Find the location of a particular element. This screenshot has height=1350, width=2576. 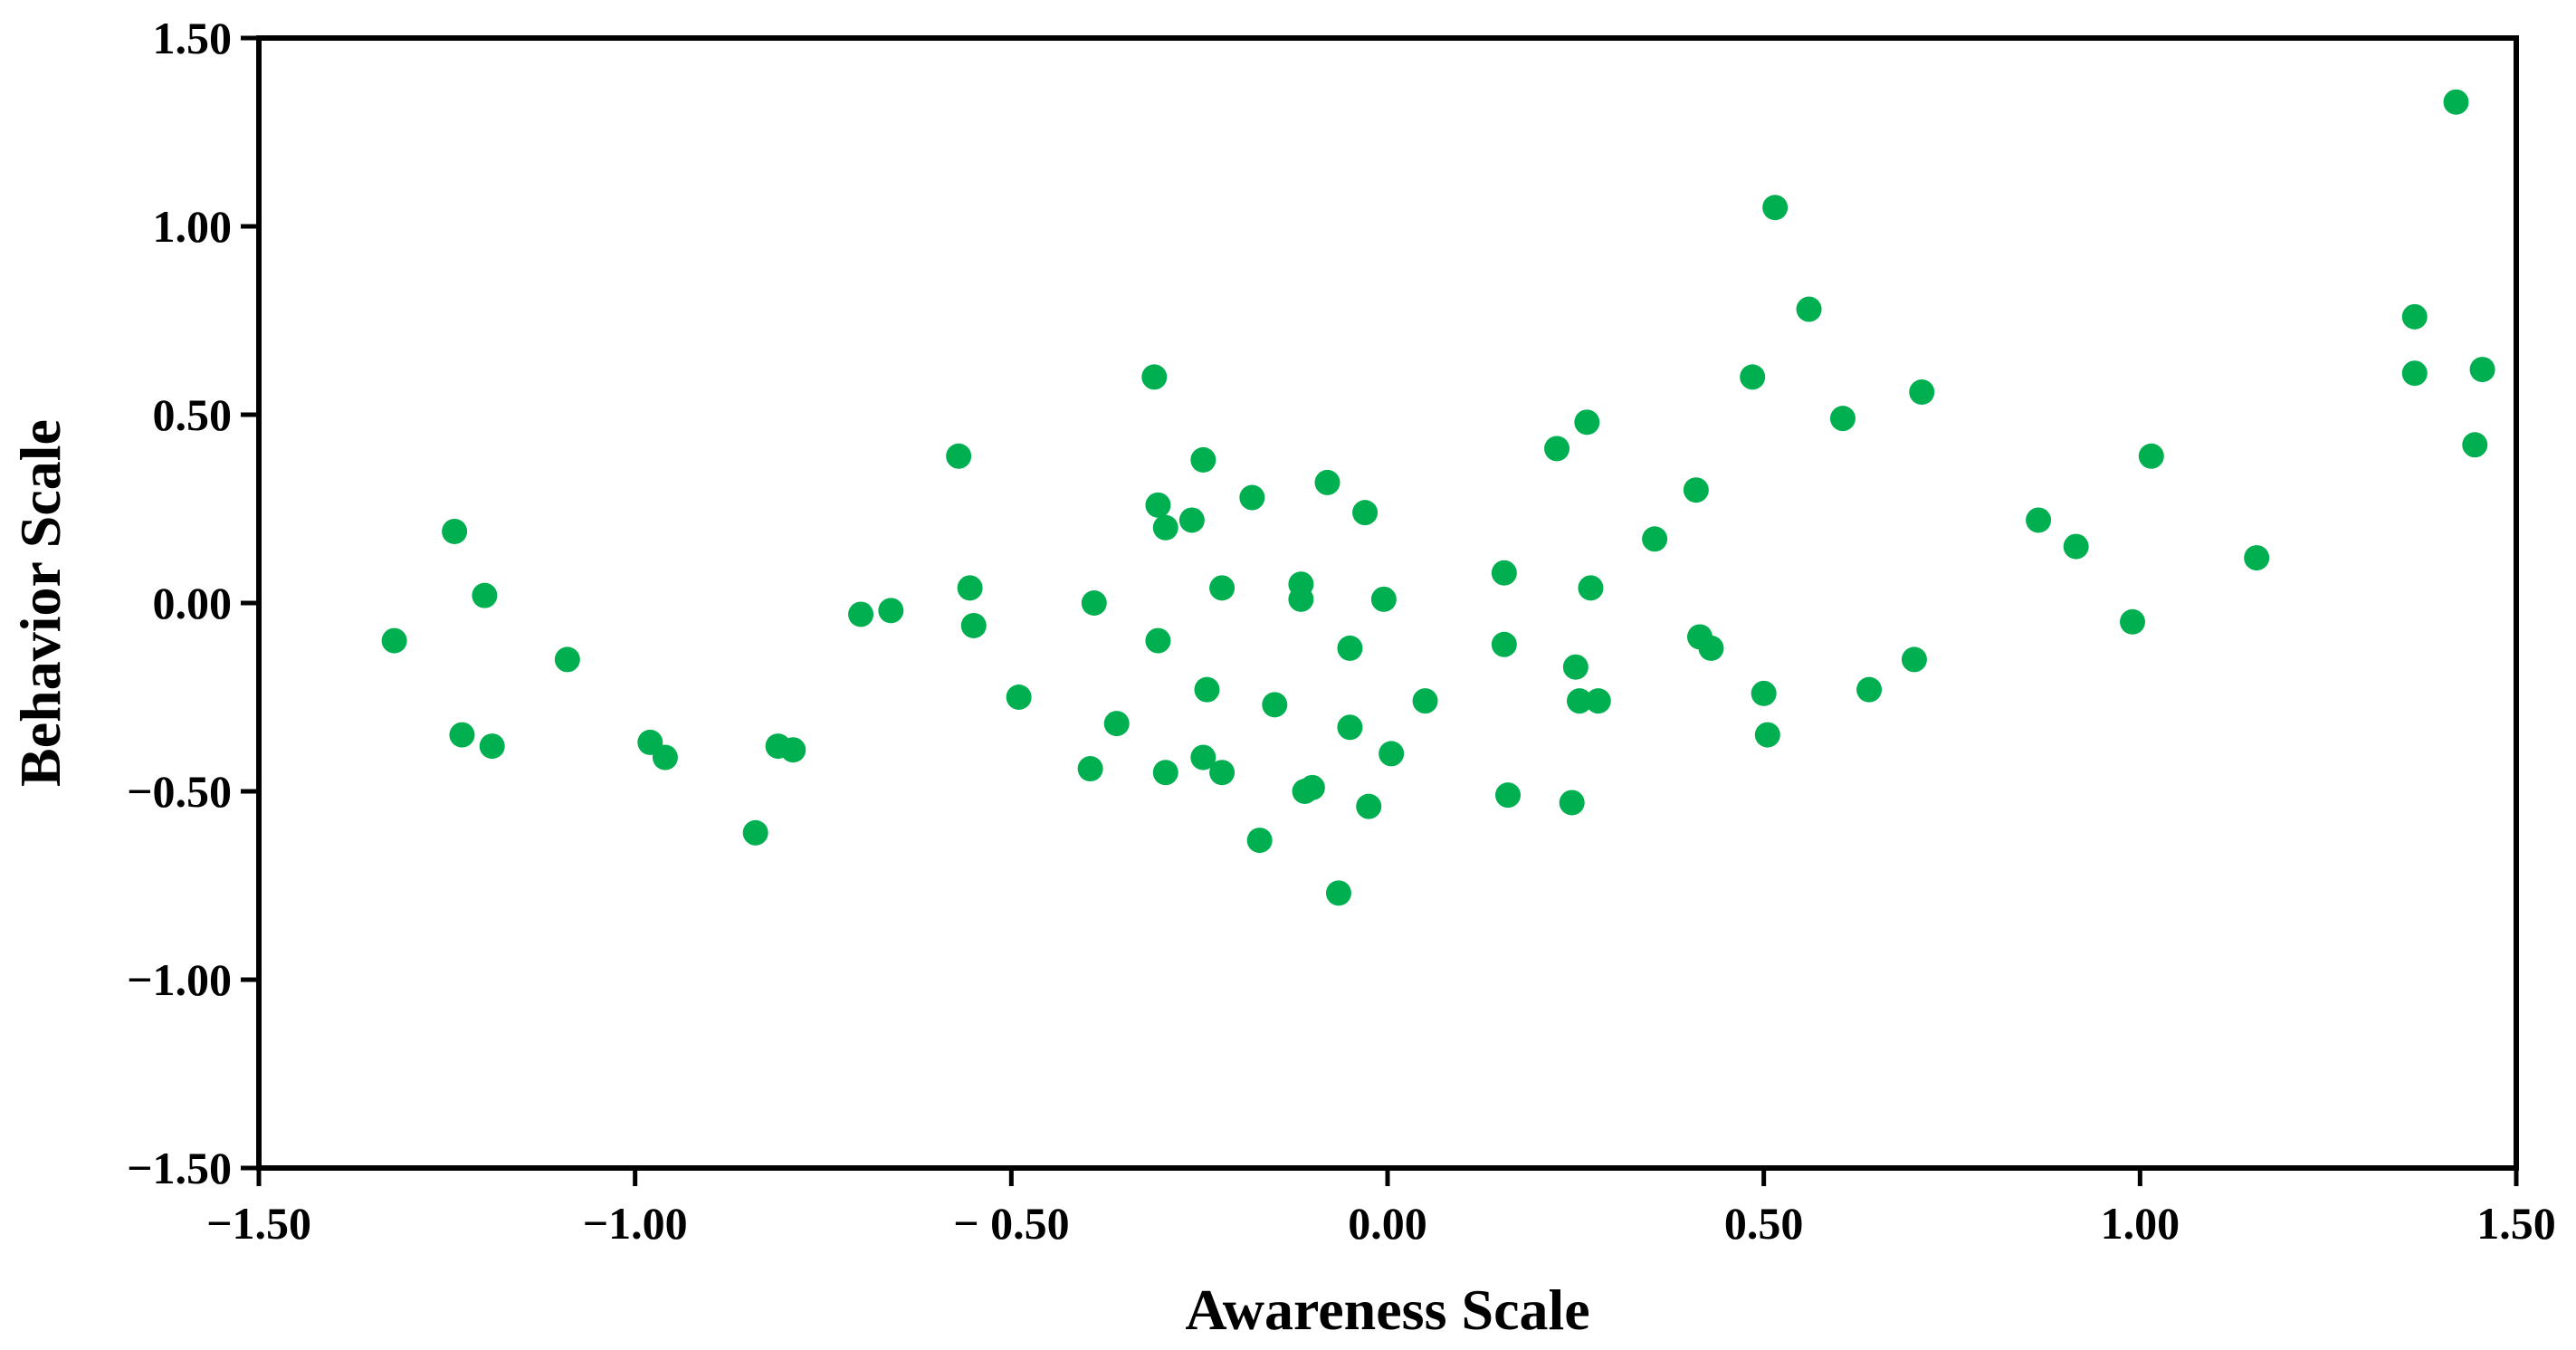

y-axis-title: Behavior Scale is located at coordinates (40, 603).